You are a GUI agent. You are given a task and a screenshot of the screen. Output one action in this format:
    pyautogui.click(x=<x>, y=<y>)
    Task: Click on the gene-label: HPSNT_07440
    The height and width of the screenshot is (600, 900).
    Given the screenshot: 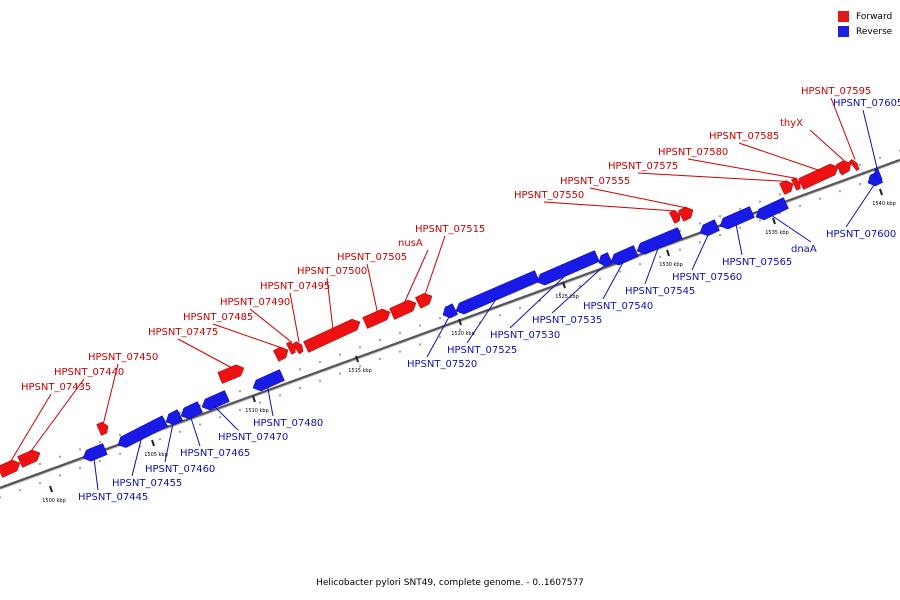 What is the action you would take?
    pyautogui.click(x=89, y=372)
    